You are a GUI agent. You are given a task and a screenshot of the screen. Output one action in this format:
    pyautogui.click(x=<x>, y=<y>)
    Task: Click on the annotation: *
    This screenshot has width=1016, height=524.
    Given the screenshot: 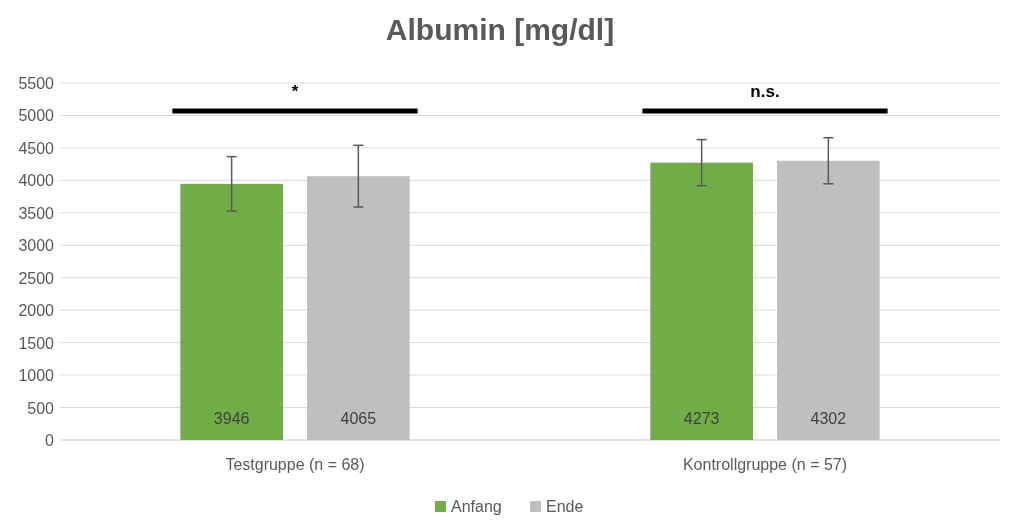 What is the action you would take?
    pyautogui.click(x=295, y=91)
    